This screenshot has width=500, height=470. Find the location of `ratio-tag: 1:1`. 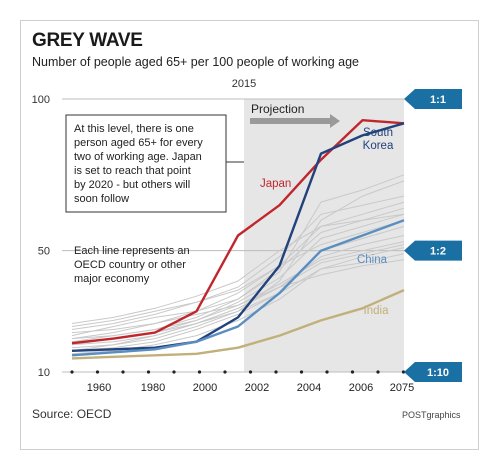

ratio-tag: 1:1 is located at coordinates (433, 99).